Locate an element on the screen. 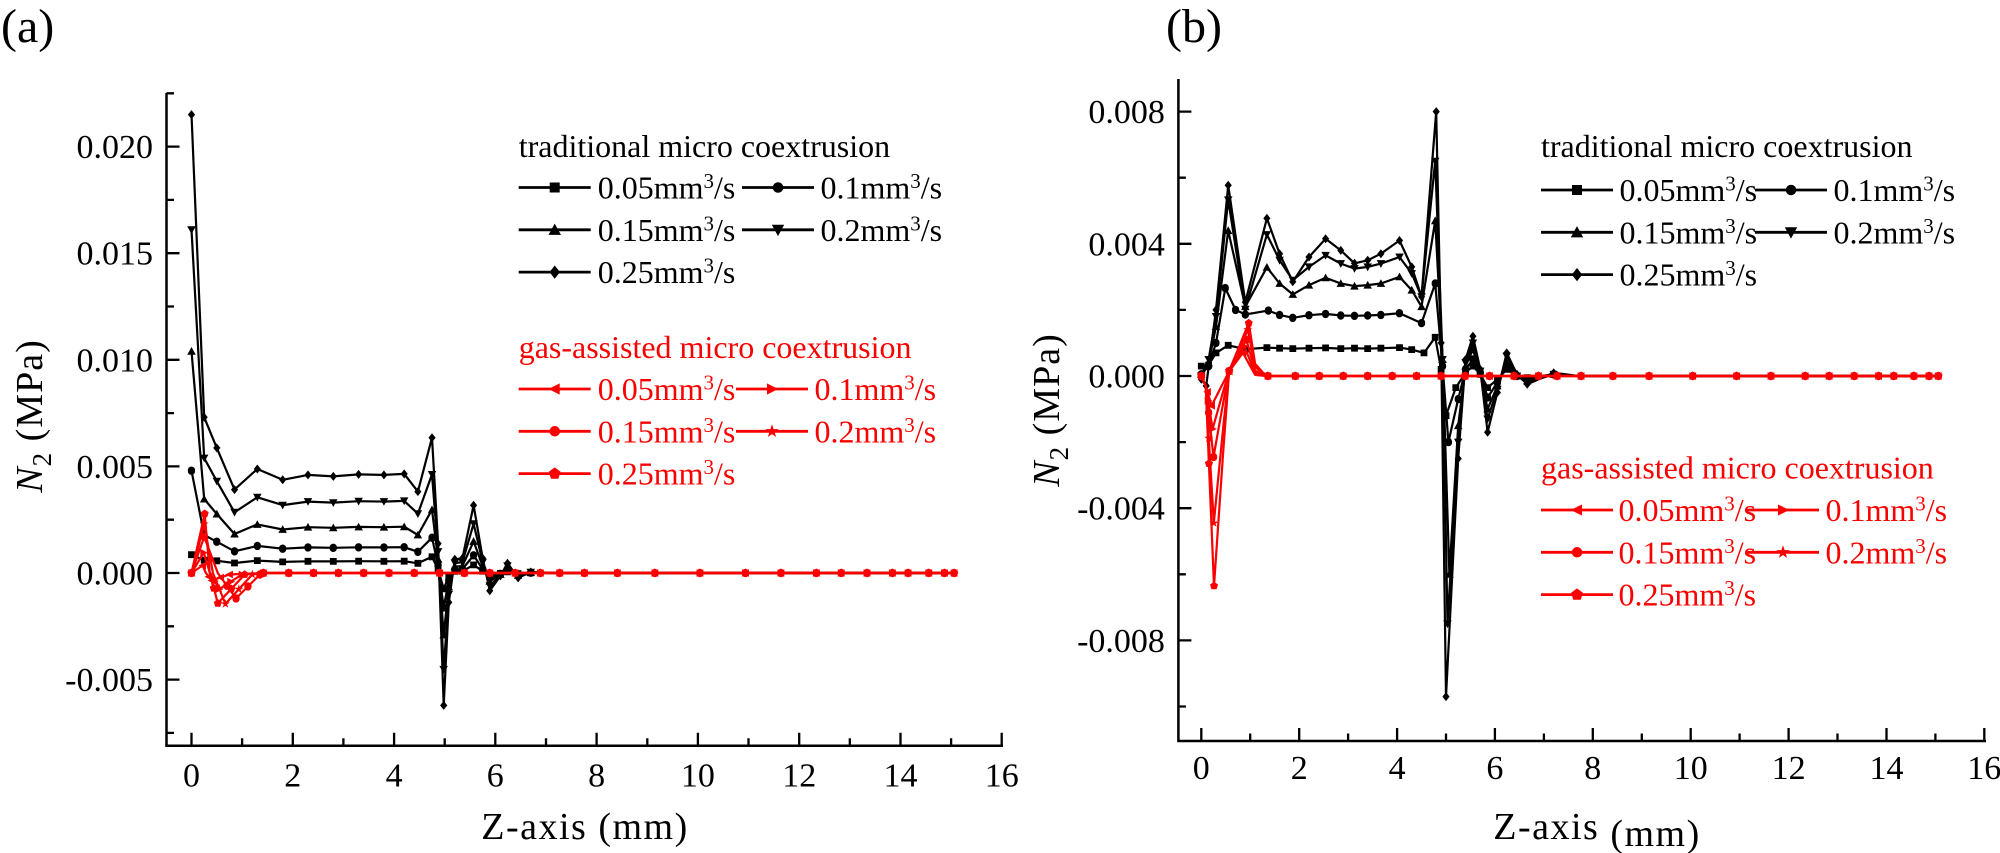 The width and height of the screenshot is (2000, 853). svg-text: -0.004 is located at coordinates (1121, 509).